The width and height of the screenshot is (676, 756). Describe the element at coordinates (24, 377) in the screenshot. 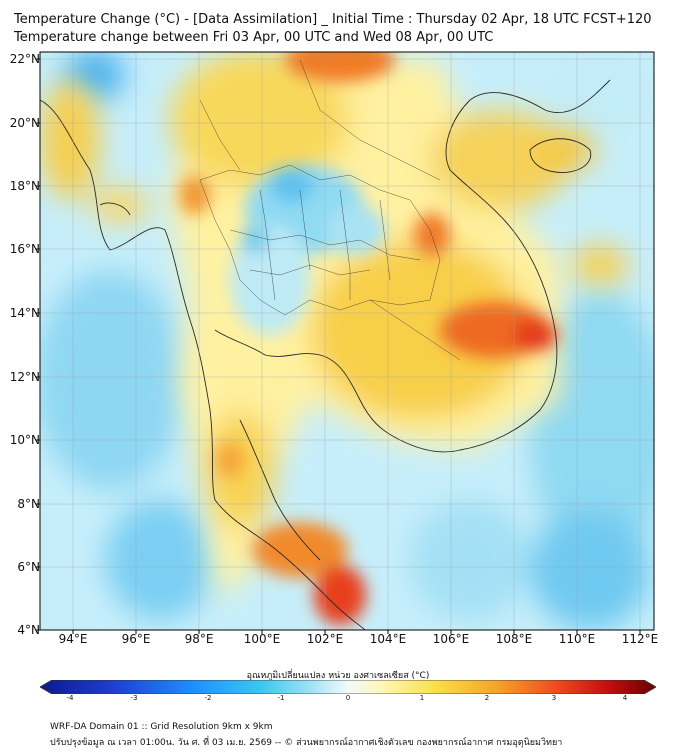

I see `lat-label-12n: 12°N` at that location.